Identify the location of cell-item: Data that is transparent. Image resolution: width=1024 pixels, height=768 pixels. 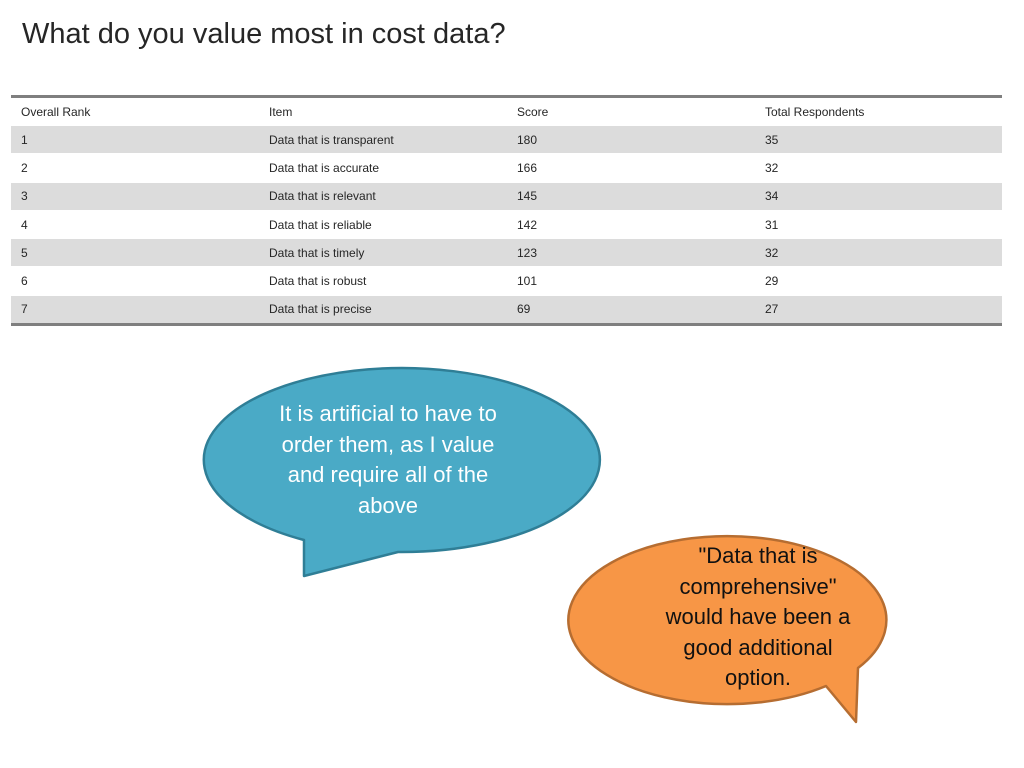
(331, 139).